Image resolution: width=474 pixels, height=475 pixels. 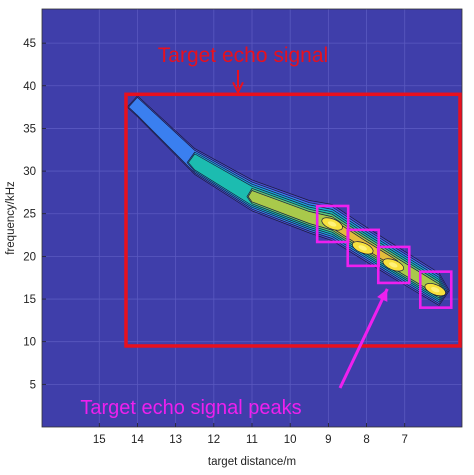 I want to click on x-tick-label: 15, so click(x=99, y=440).